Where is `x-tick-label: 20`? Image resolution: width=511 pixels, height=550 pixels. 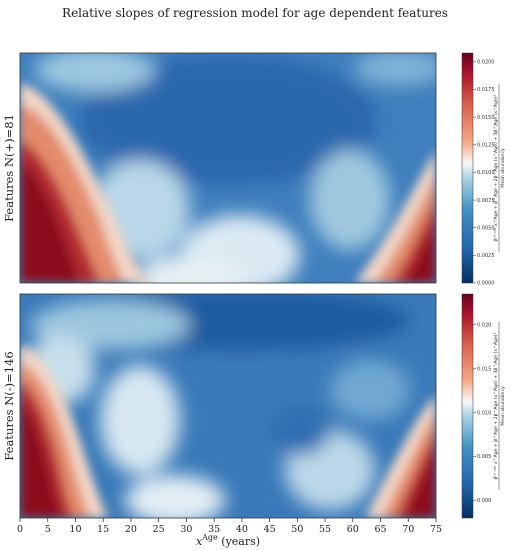 x-tick-label: 20 is located at coordinates (131, 529).